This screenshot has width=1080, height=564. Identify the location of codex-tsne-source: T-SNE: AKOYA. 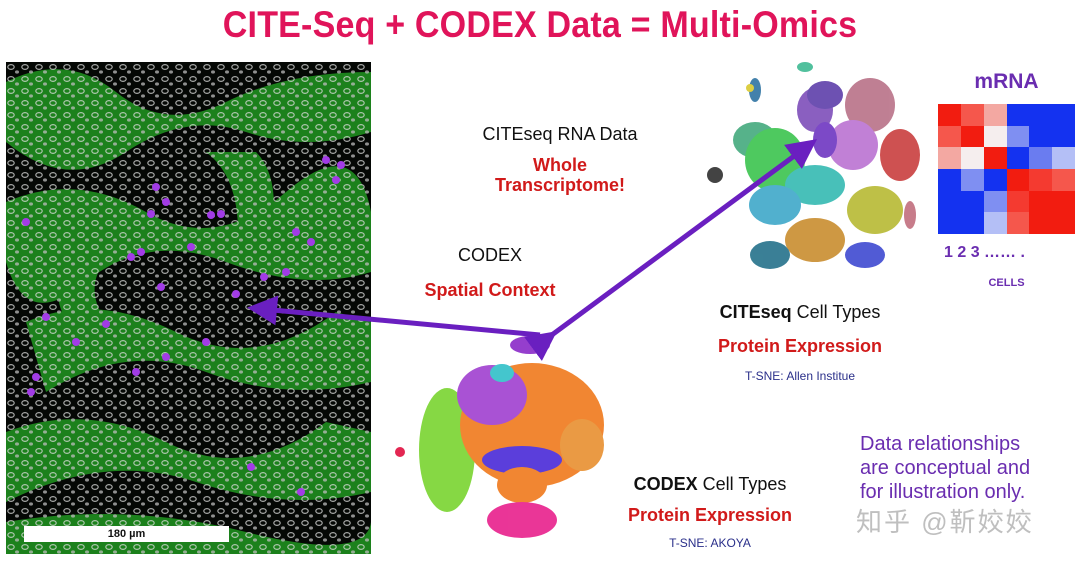
(710, 543).